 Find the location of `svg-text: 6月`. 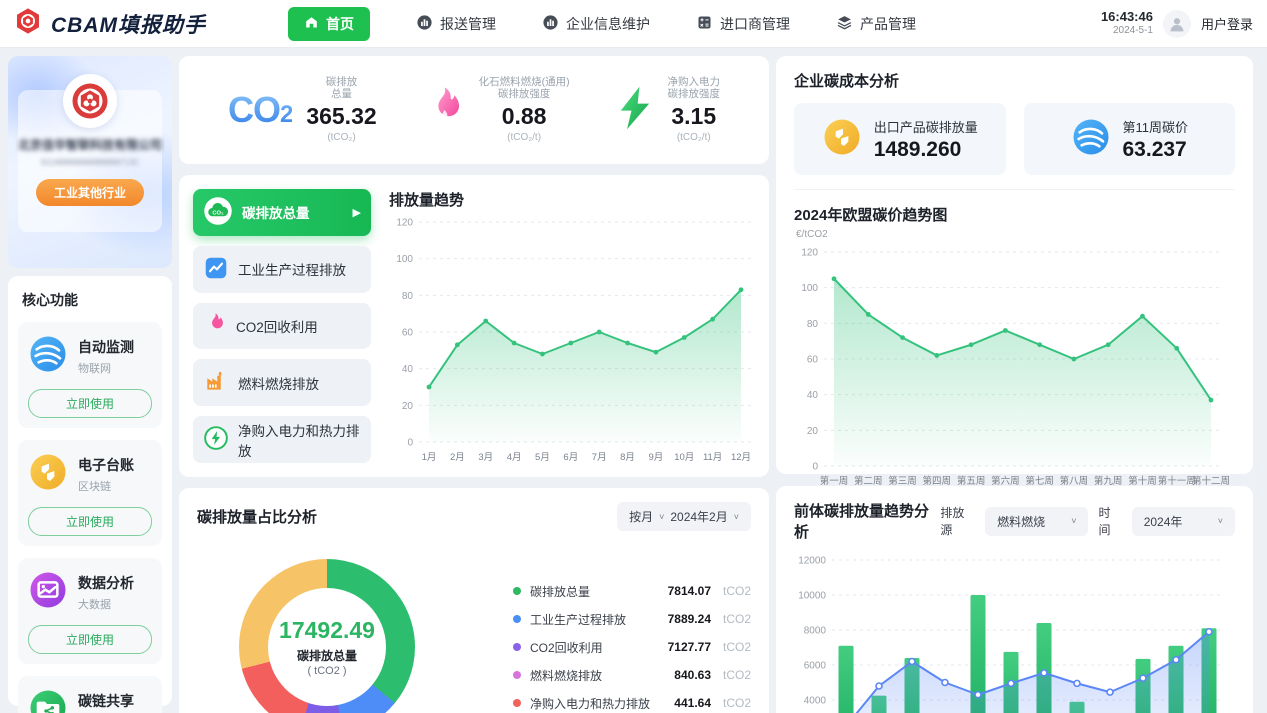

svg-text: 6月 is located at coordinates (570, 457).